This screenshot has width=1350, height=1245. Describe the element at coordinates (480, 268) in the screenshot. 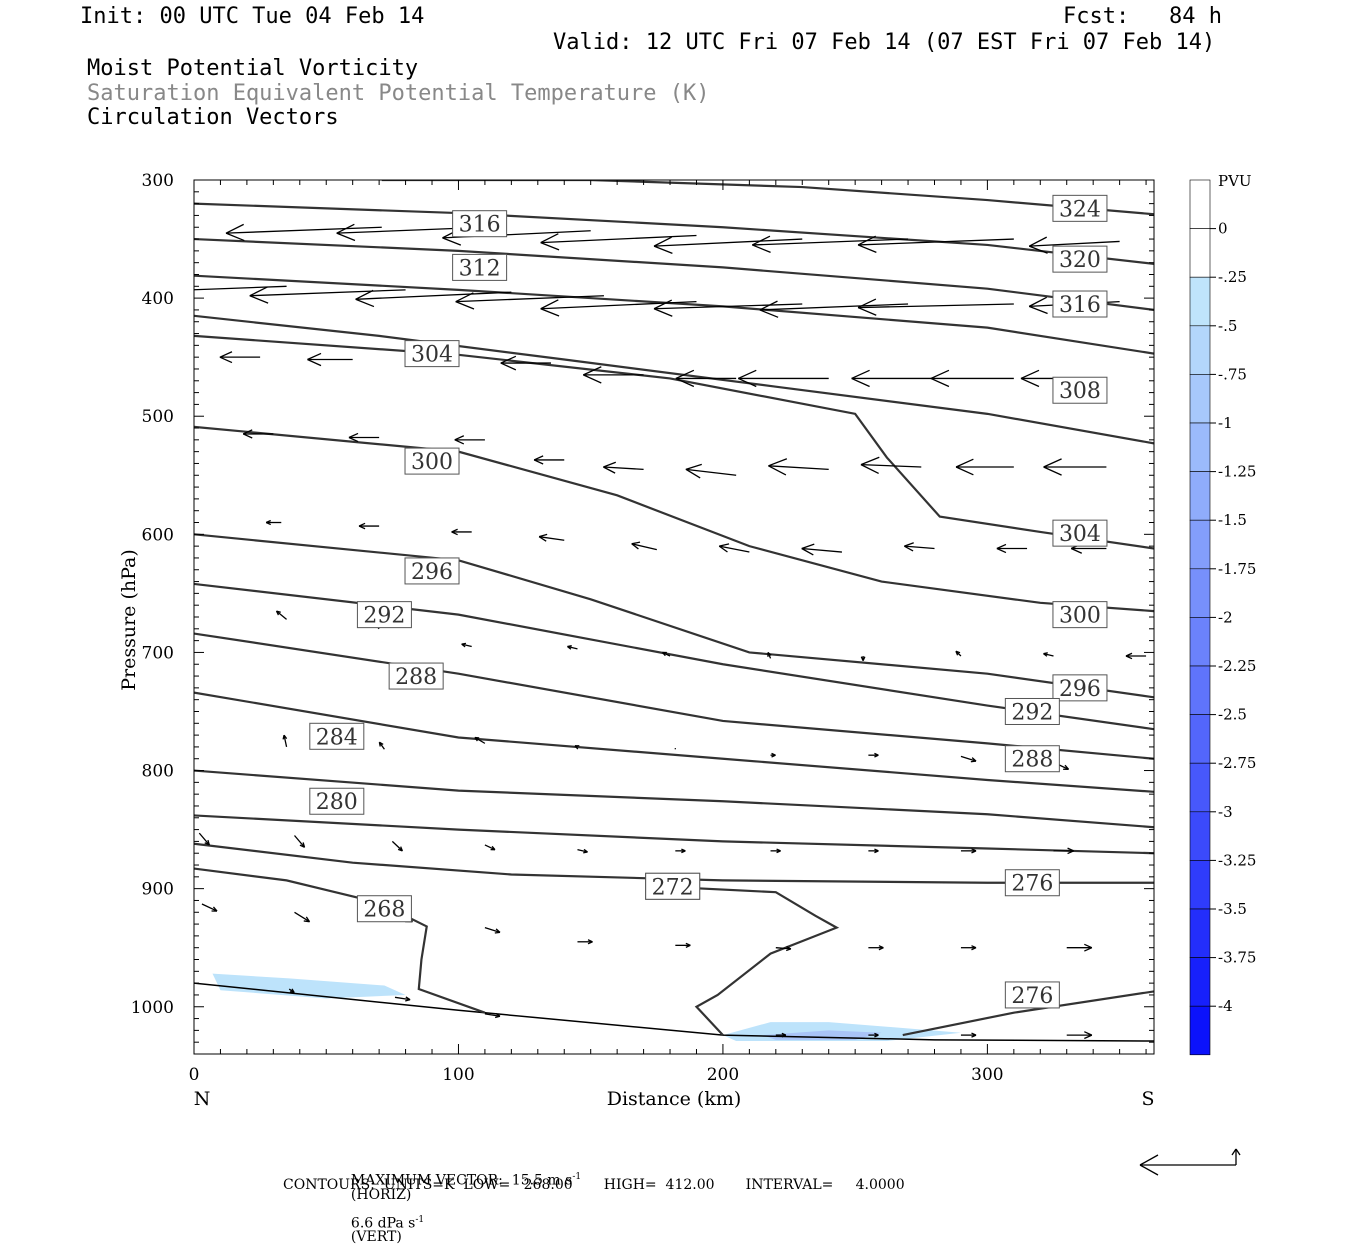

I see `contour-label-text: 312` at that location.